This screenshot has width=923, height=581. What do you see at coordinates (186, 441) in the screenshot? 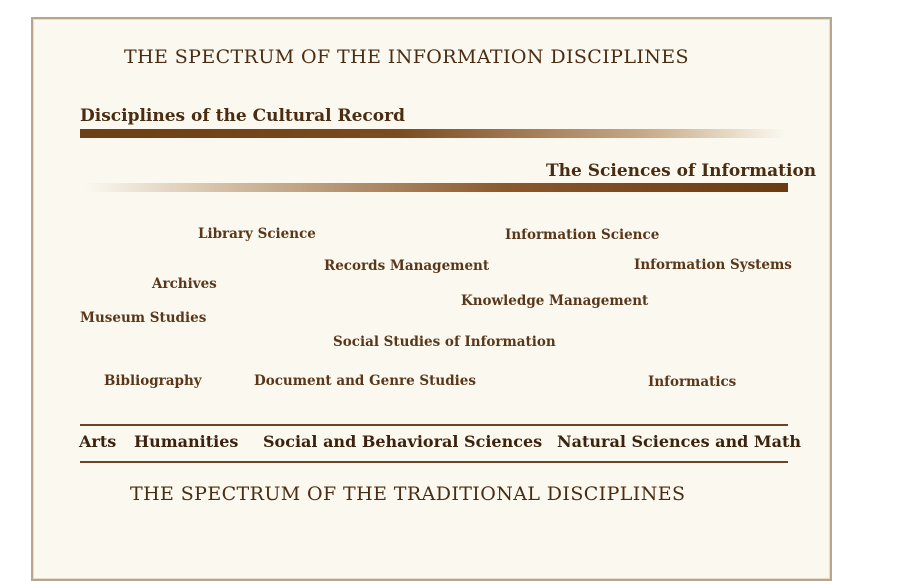
I see `traditional-humanities: Humanities` at bounding box center [186, 441].